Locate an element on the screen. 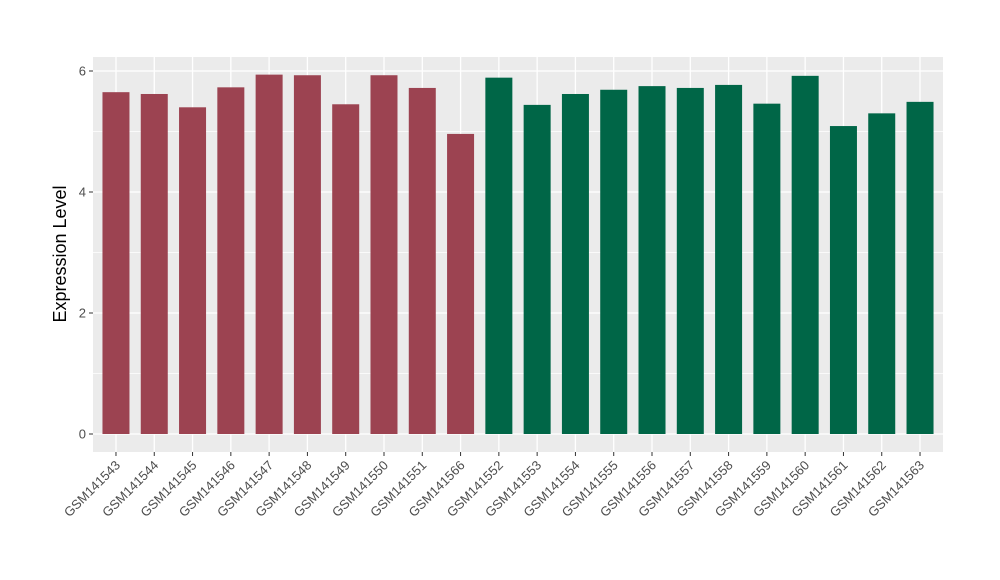 The width and height of the screenshot is (1000, 580). y-tick-label: 4 is located at coordinates (82, 192).